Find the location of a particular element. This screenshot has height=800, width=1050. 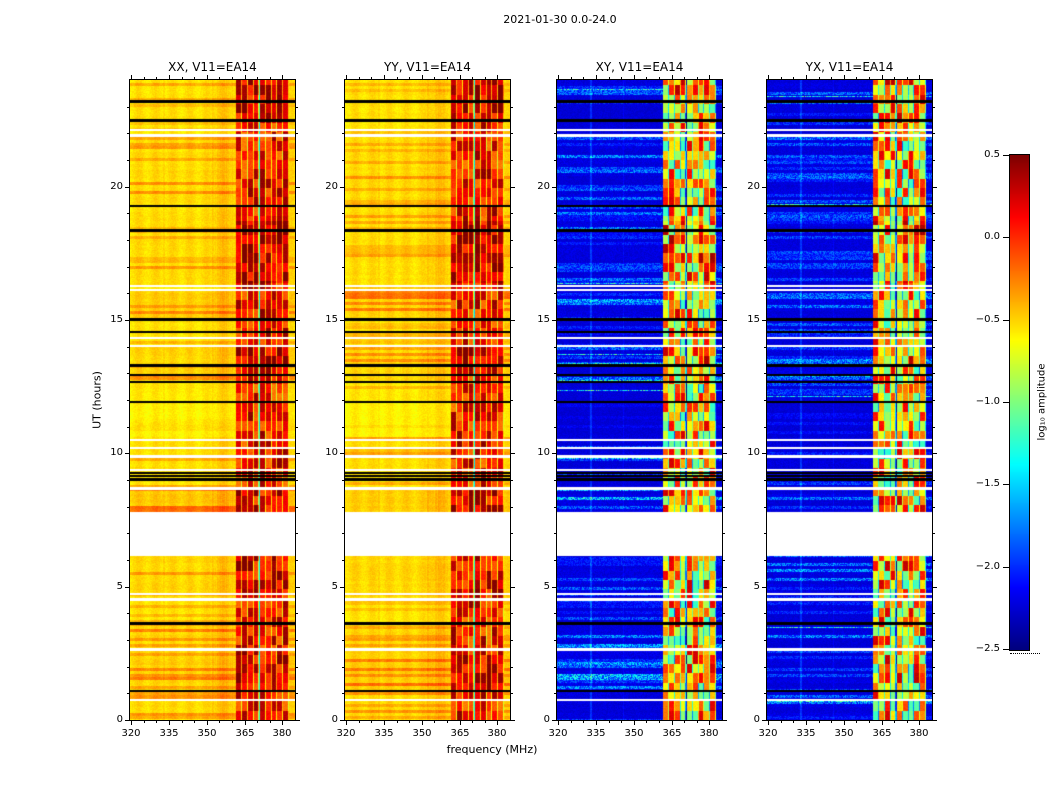

y-tick-label: 0 is located at coordinates (119, 719).